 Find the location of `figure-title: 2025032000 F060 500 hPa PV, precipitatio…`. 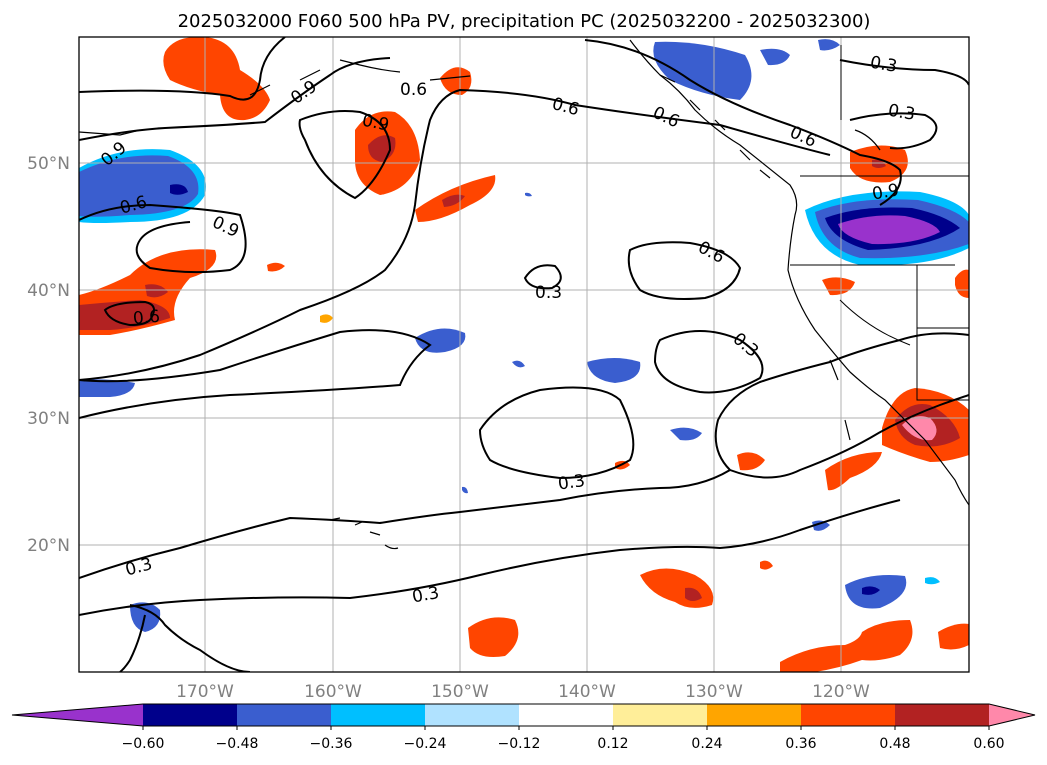

figure-title: 2025032000 F060 500 hPa PV, precipitatio… is located at coordinates (524, 21).